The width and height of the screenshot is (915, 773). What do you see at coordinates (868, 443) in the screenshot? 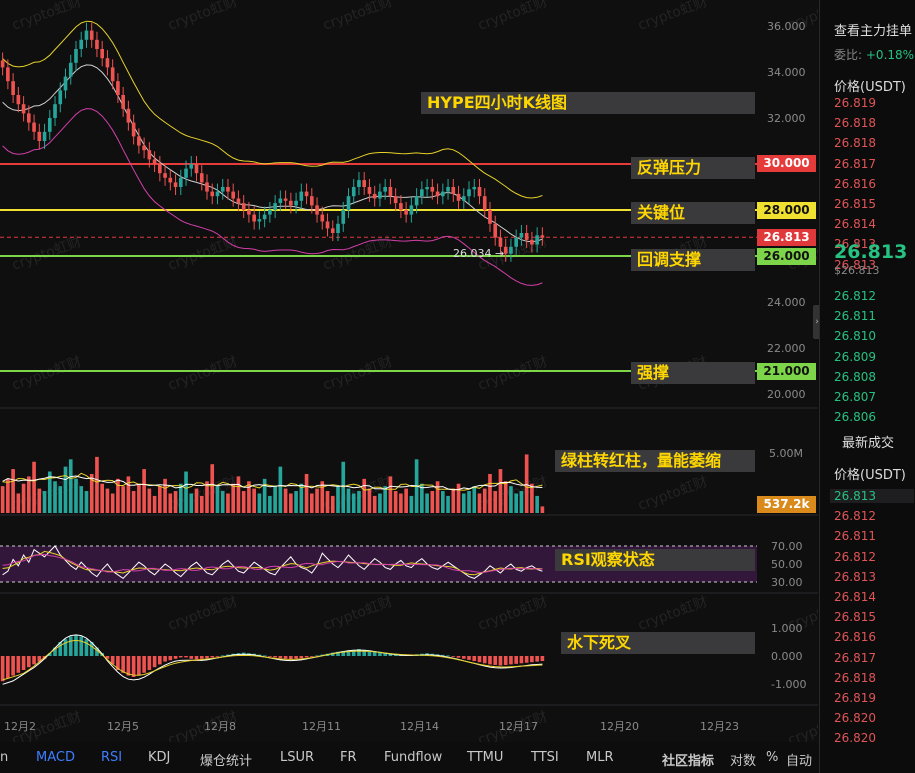
I see `trades-header: 最新成交` at bounding box center [868, 443].